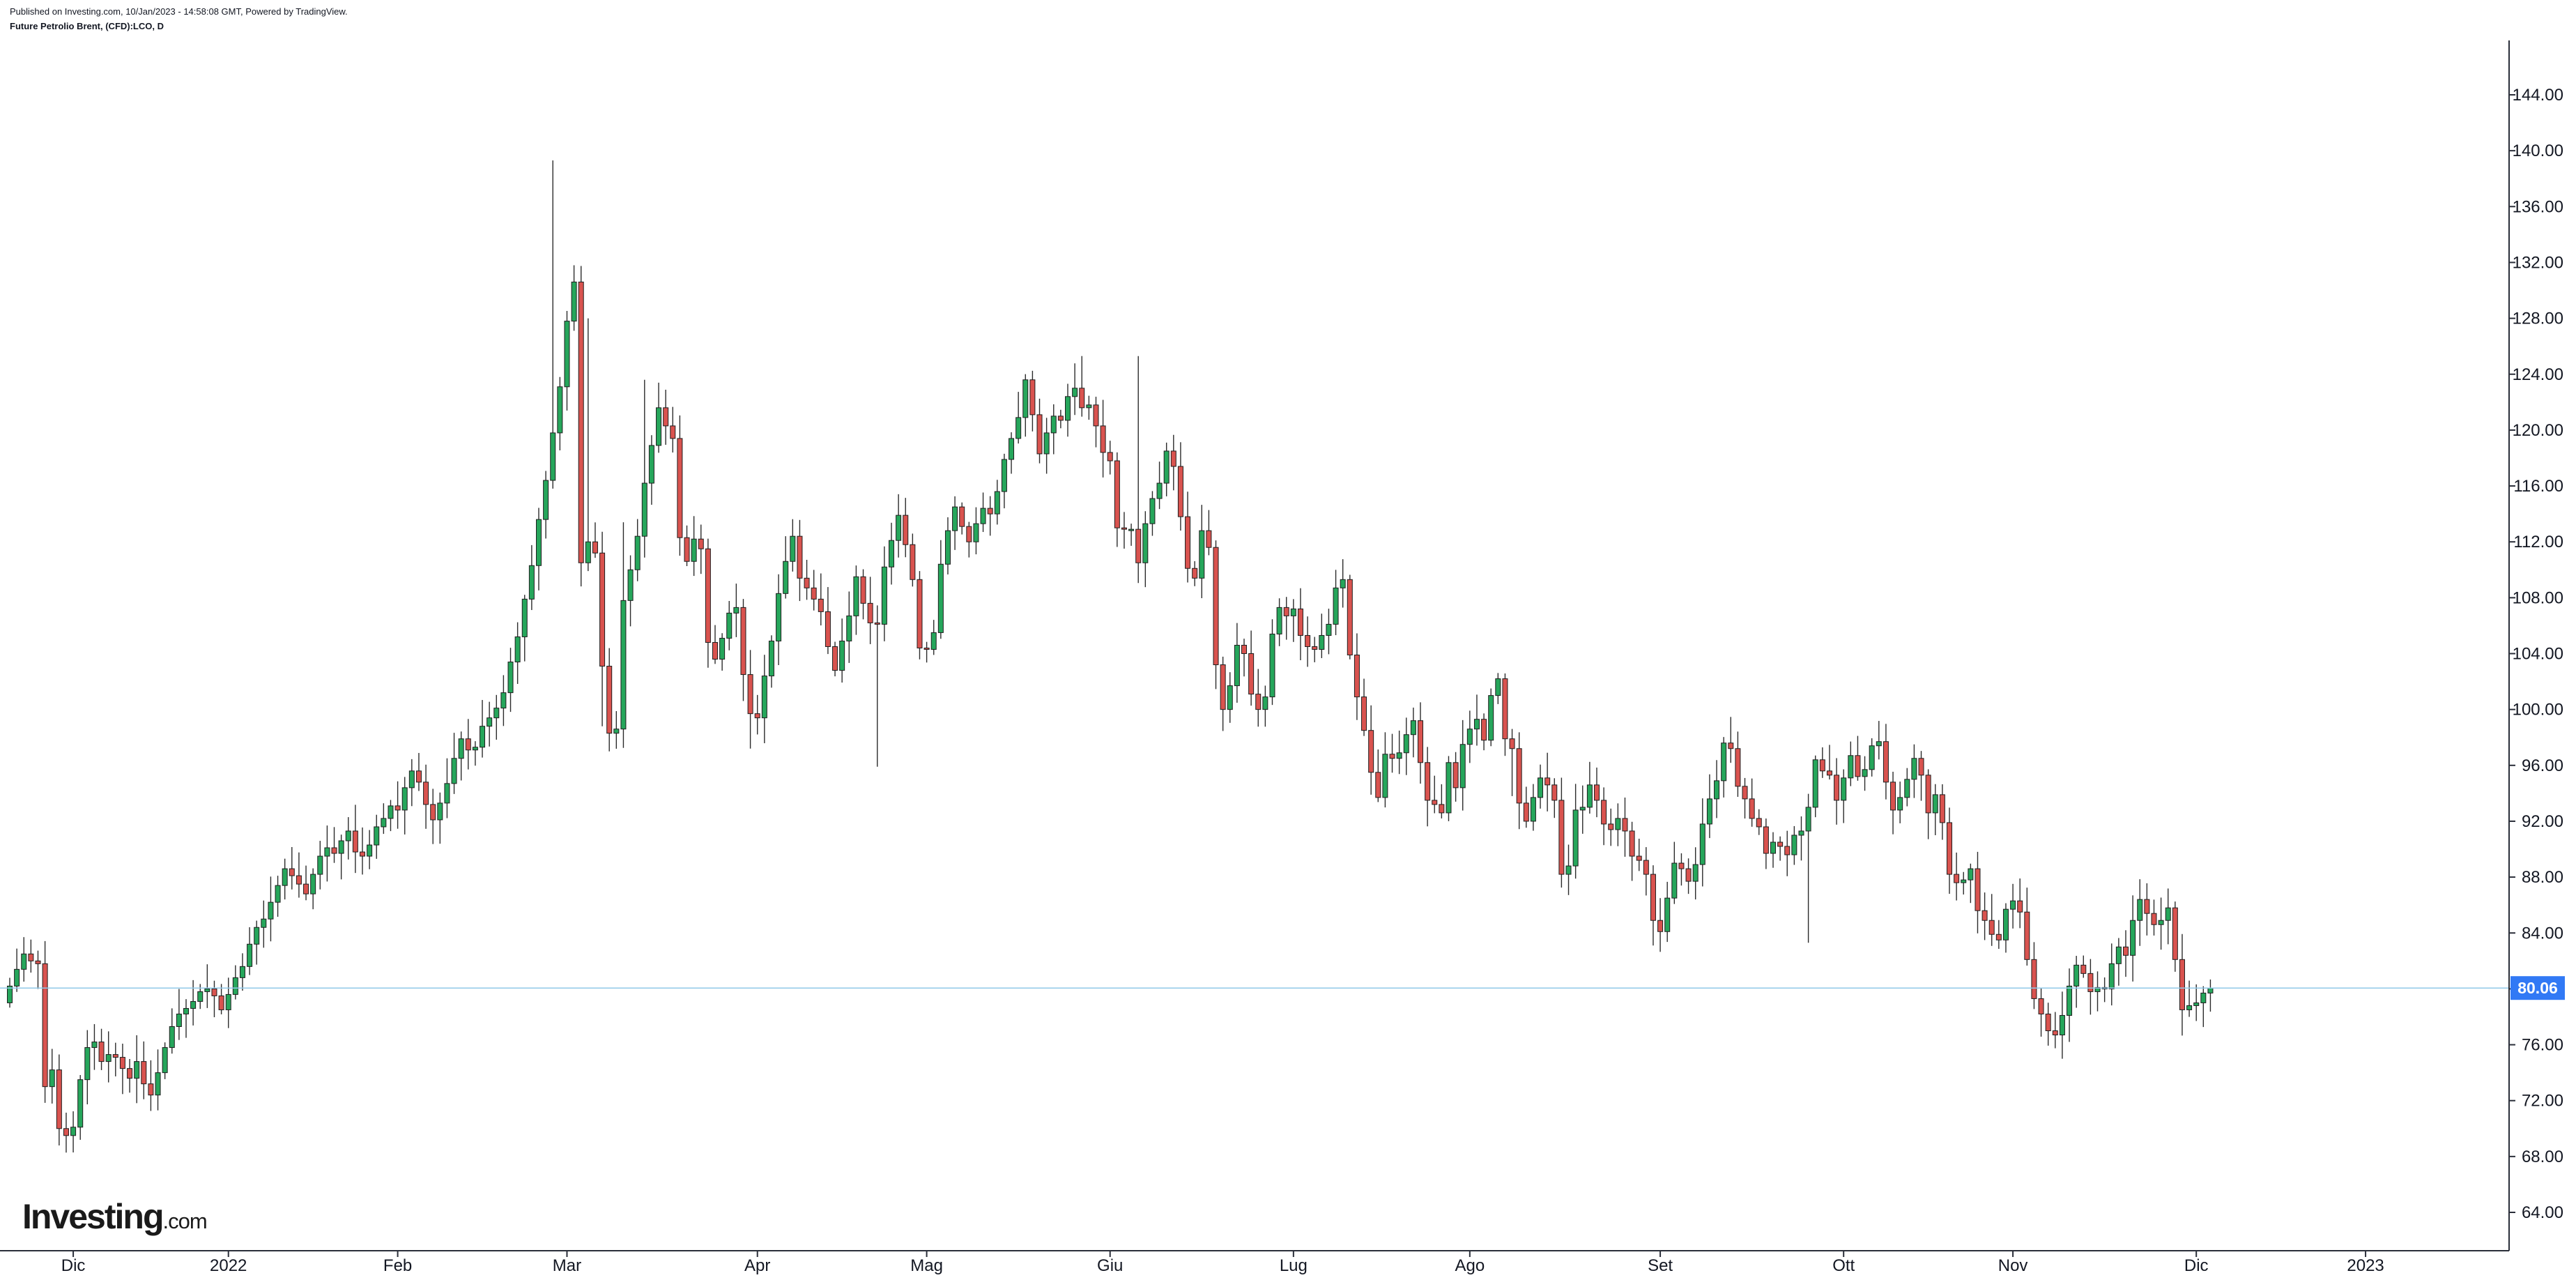  What do you see at coordinates (2538, 262) in the screenshot?
I see `y-tick-label: 132.00` at bounding box center [2538, 262].